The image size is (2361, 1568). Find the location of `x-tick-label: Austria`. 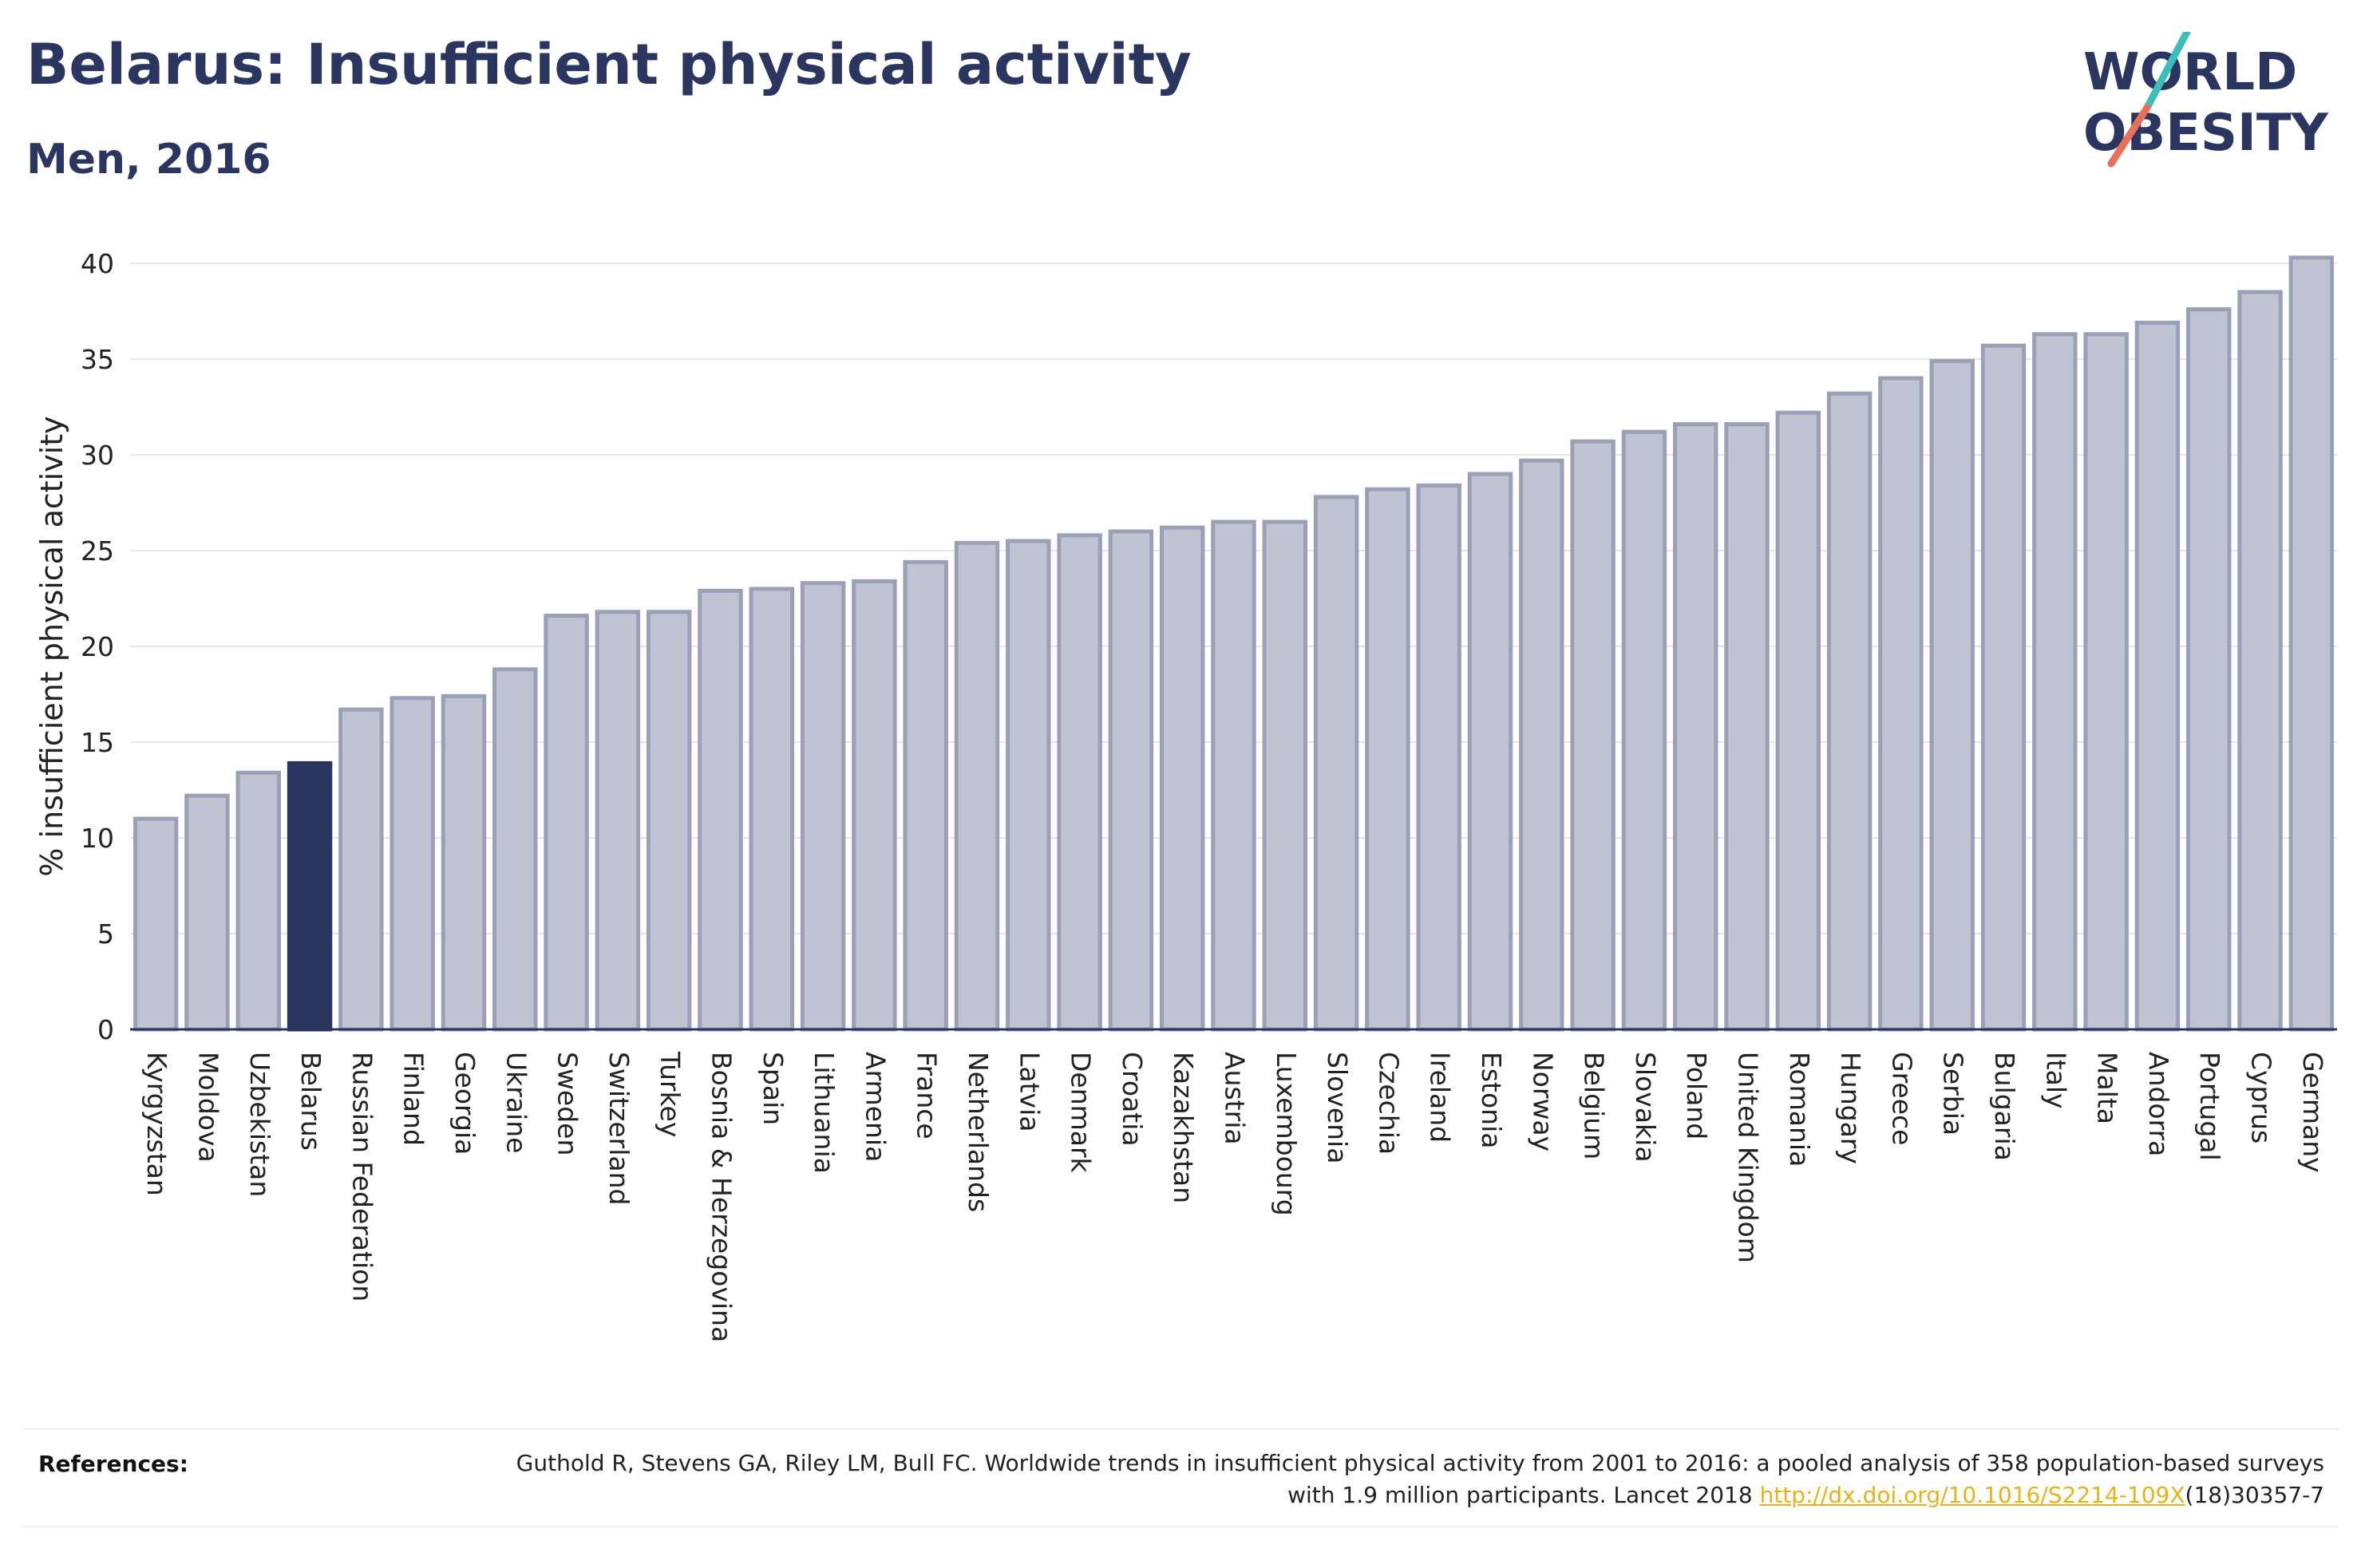

x-tick-label: Austria is located at coordinates (1235, 1098).